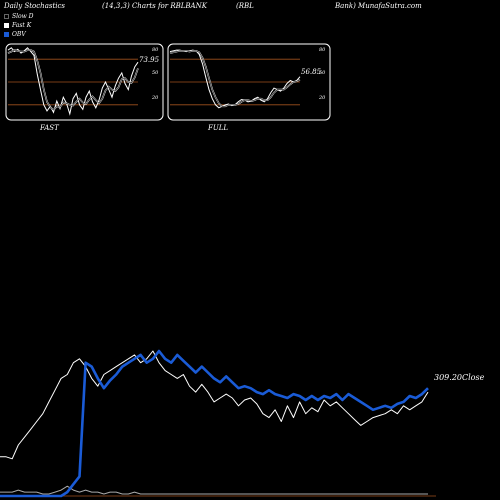 The height and width of the screenshot is (500, 500). What do you see at coordinates (155, 50) in the screenshot?
I see `fast-tick-80: 80` at bounding box center [155, 50].